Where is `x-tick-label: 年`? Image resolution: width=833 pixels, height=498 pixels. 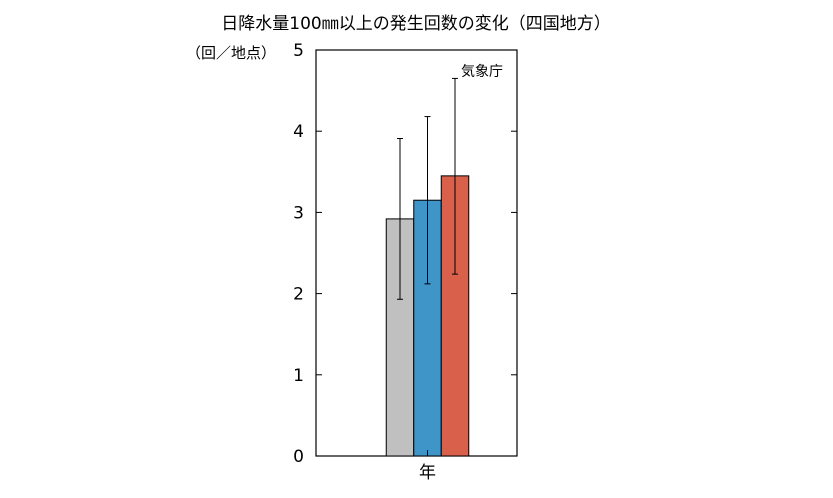 x-tick-label: 年 is located at coordinates (427, 473).